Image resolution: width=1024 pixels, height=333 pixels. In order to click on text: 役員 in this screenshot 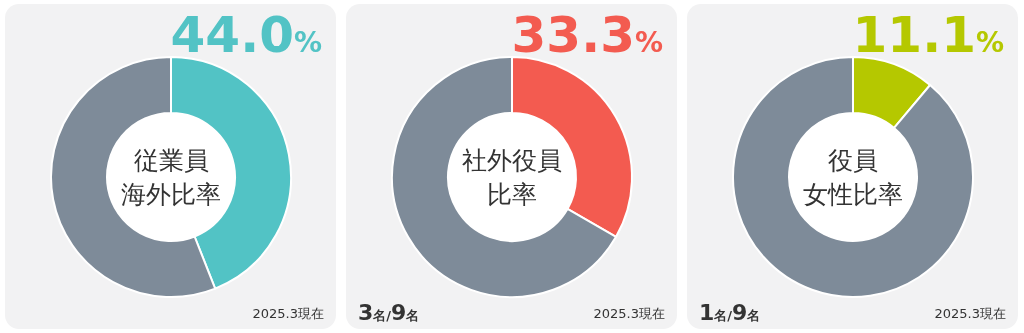, I will do `click(853, 160)`.